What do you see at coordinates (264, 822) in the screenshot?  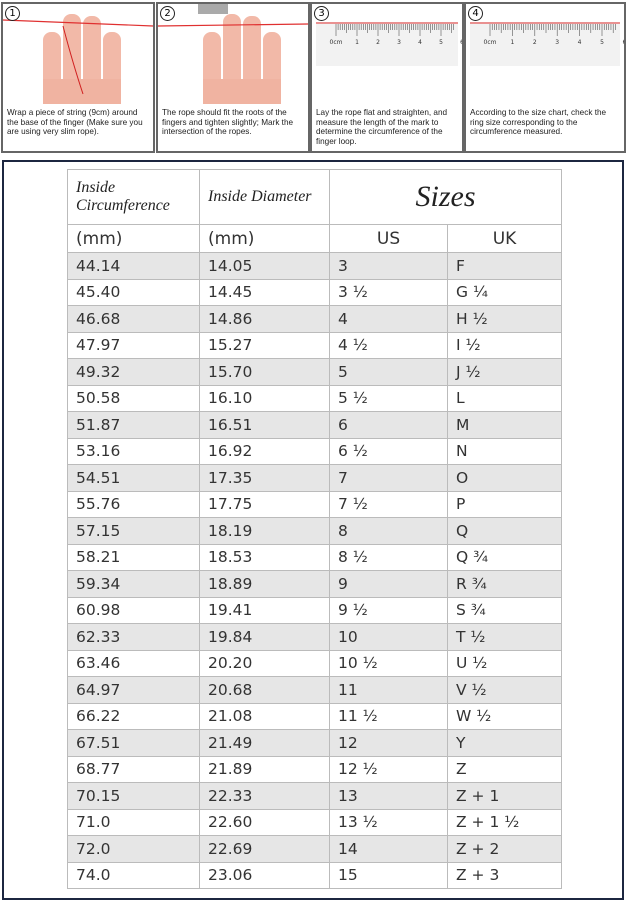 I see `size-cell: 22.60` at bounding box center [264, 822].